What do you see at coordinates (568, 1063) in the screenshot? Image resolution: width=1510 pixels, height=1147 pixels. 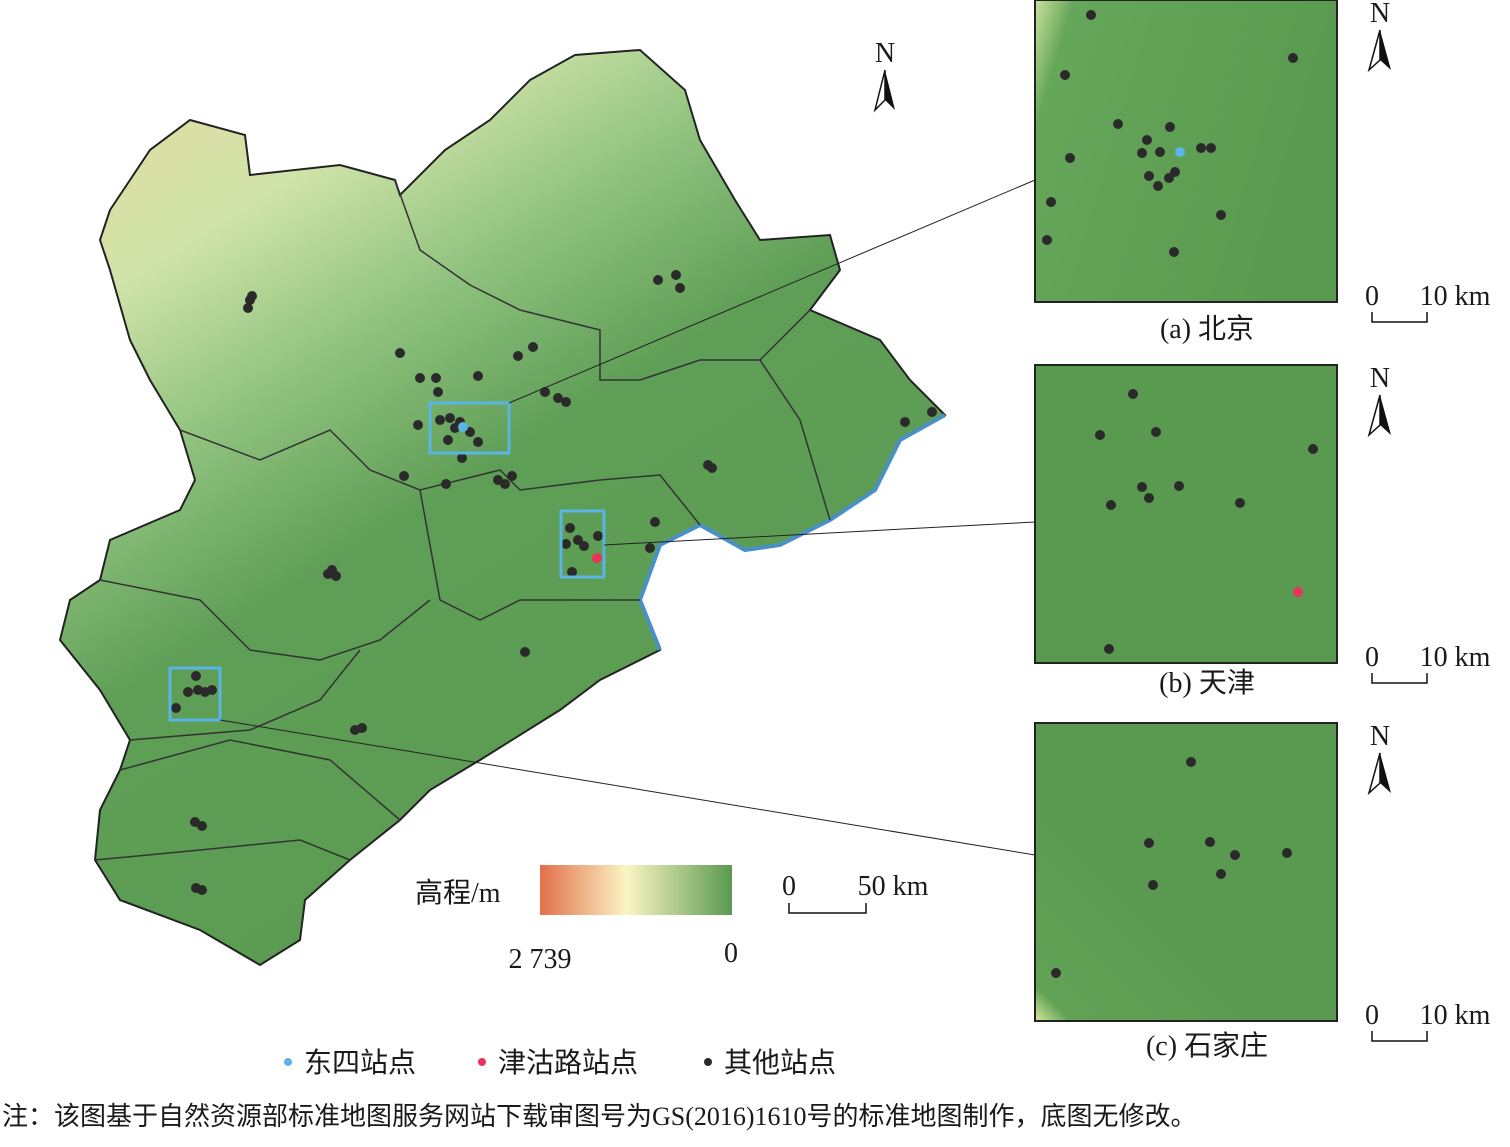 I see `legend-label: 津沽路站点` at bounding box center [568, 1063].